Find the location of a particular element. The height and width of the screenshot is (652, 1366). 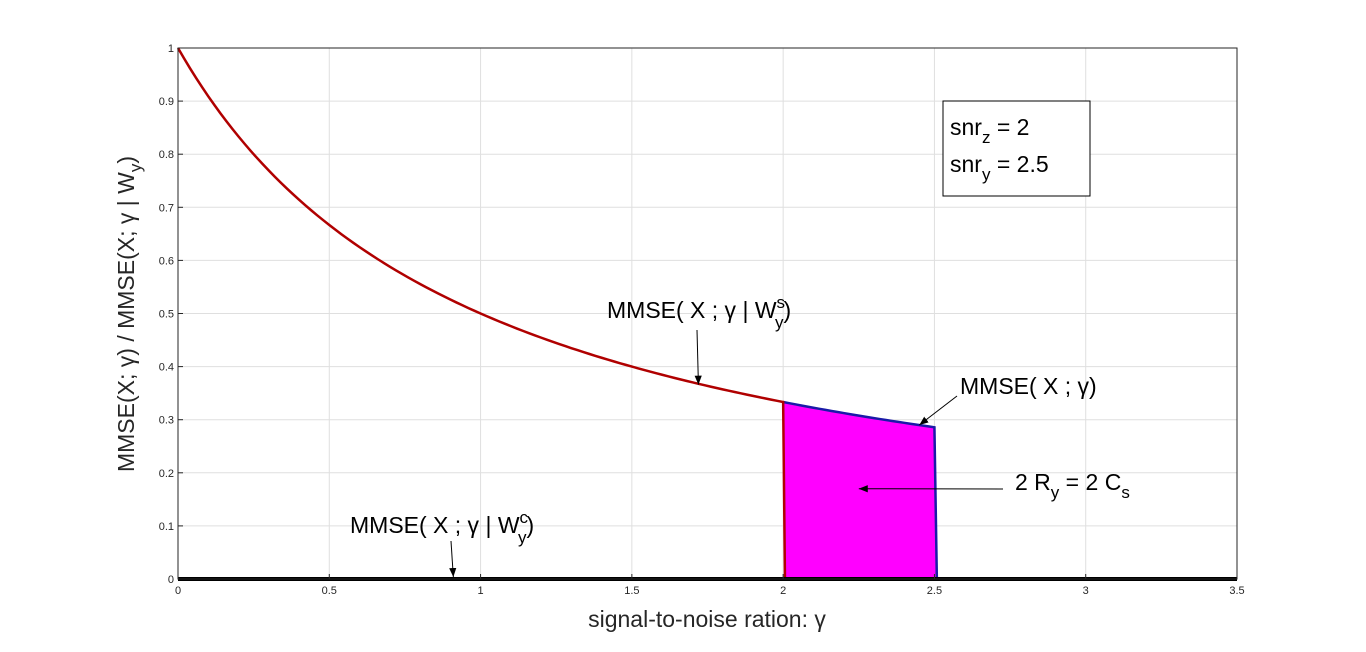

y-tick-label: 0.8 is located at coordinates (166, 155).